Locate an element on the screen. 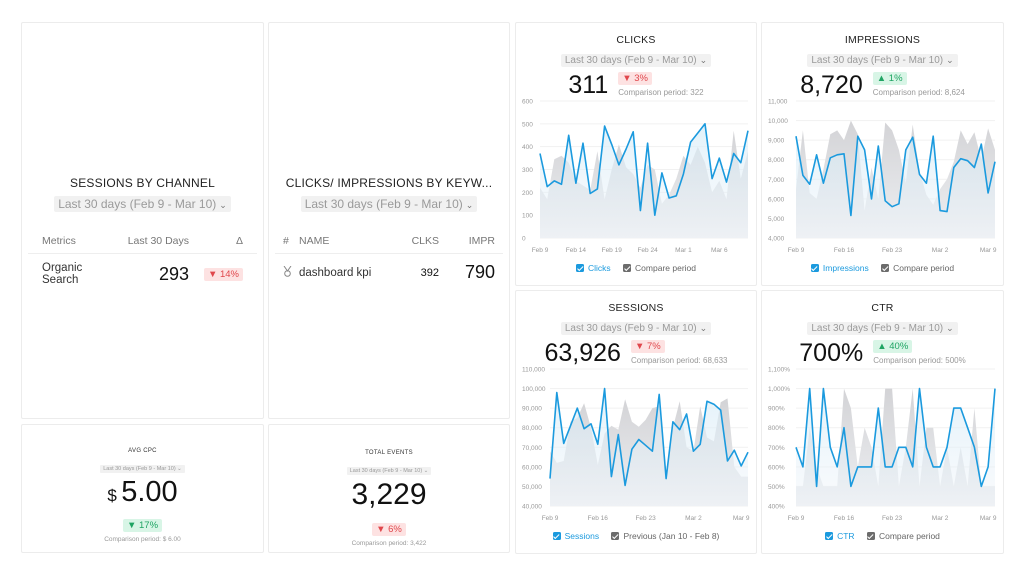  delta-badge: ▼ 17% is located at coordinates (142, 525).